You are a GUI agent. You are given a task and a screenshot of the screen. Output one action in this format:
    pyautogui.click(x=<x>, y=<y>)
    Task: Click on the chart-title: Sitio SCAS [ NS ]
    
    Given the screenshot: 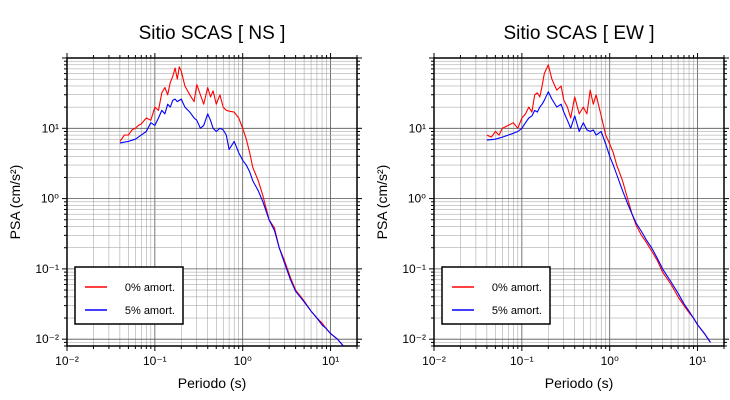 What is the action you would take?
    pyautogui.click(x=212, y=33)
    